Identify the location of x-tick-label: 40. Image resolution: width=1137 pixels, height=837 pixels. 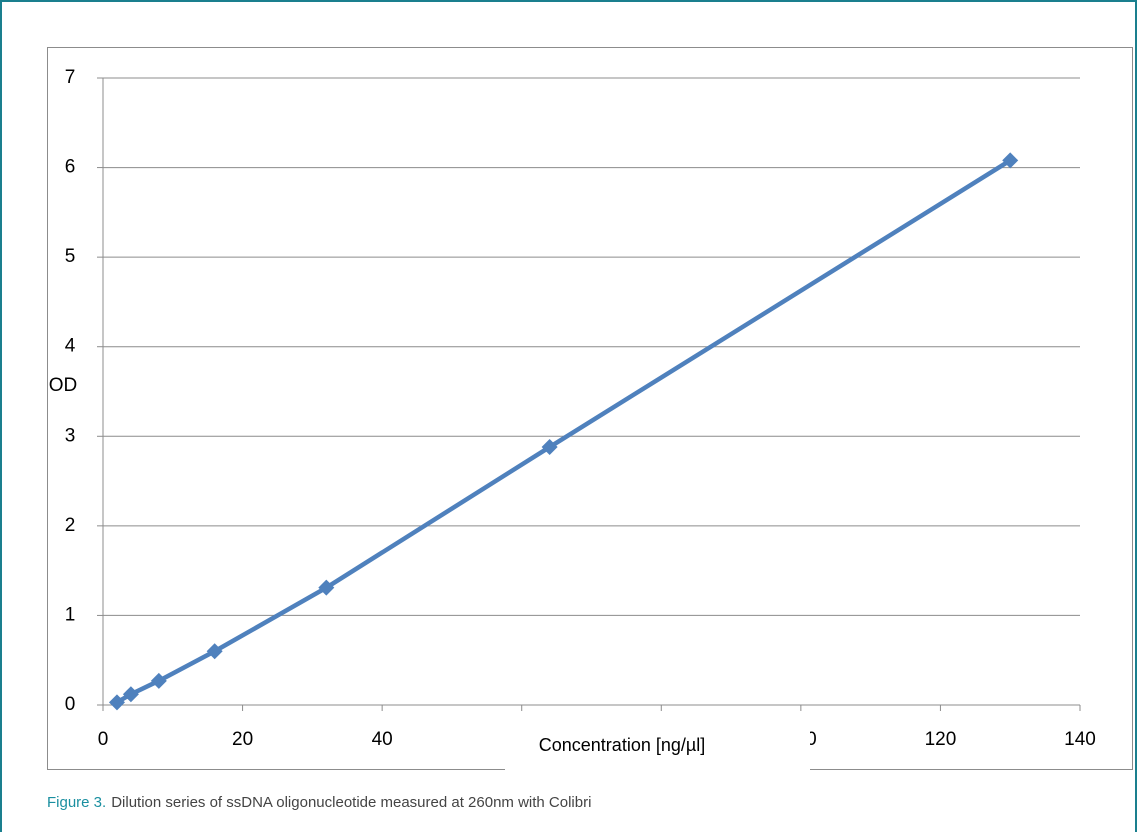
(382, 739).